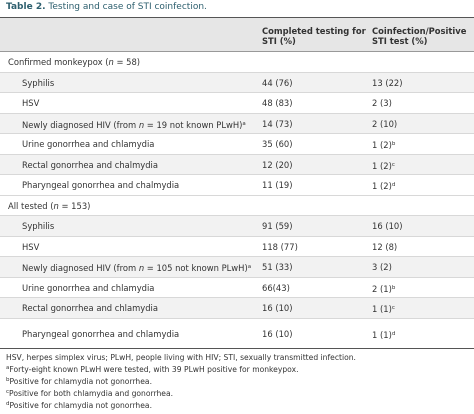  What do you see at coordinates (26, 7) in the screenshot?
I see `caption-label: Table 2.` at bounding box center [26, 7].